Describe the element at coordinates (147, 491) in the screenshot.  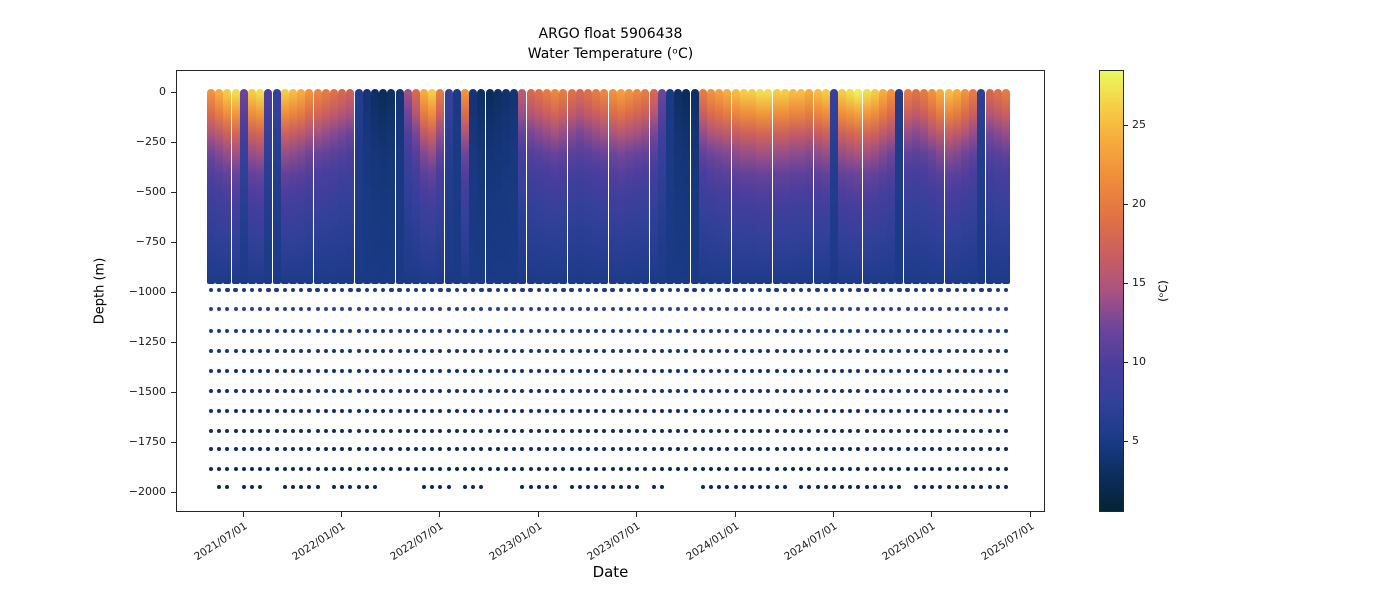
I see `y-tick-label: −2000` at that location.